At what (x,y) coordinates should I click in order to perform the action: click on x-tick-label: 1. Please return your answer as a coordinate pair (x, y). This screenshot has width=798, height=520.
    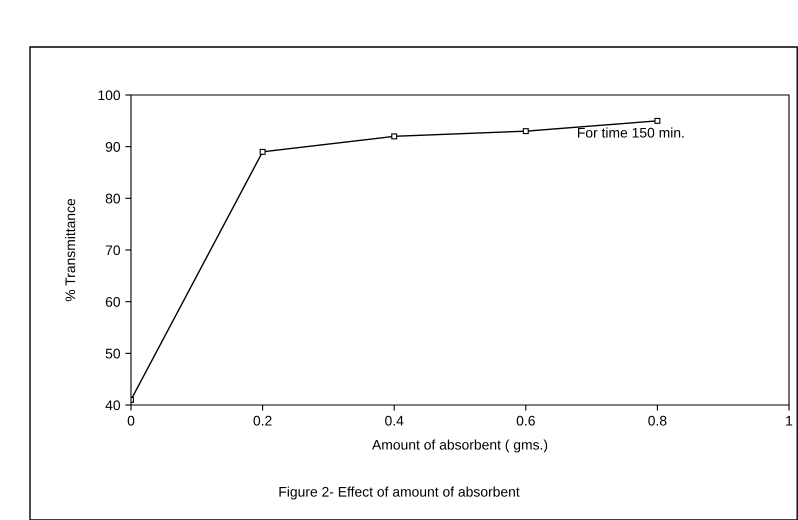
    Looking at the image, I should click on (789, 421).